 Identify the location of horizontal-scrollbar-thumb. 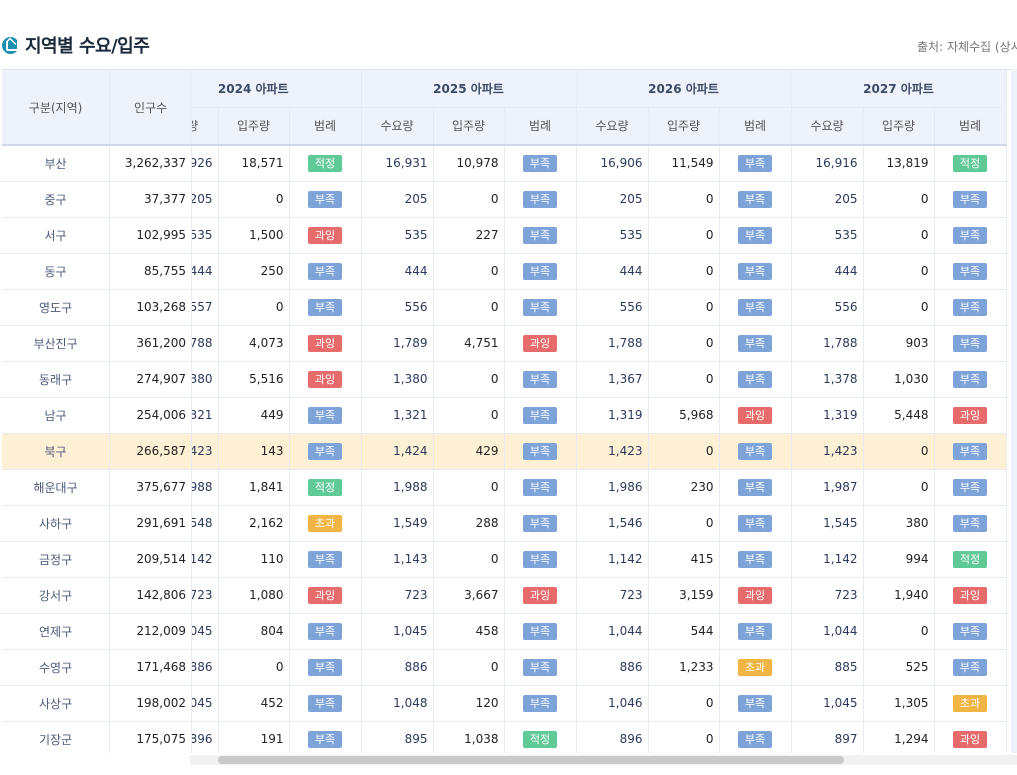
(531, 760).